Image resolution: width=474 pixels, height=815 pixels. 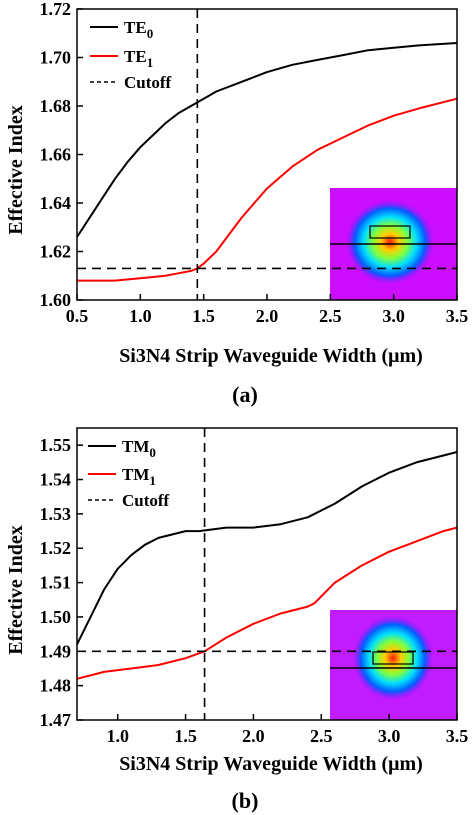 I want to click on y-tick-label-b: 1.48, so click(x=56, y=686).